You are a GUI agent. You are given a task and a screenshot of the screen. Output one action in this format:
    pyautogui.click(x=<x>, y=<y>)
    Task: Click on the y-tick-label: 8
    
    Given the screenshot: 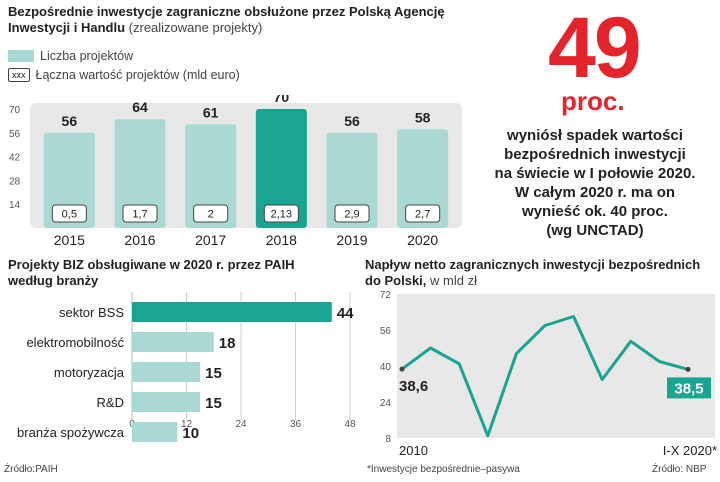 What is the action you would take?
    pyautogui.click(x=388, y=439)
    